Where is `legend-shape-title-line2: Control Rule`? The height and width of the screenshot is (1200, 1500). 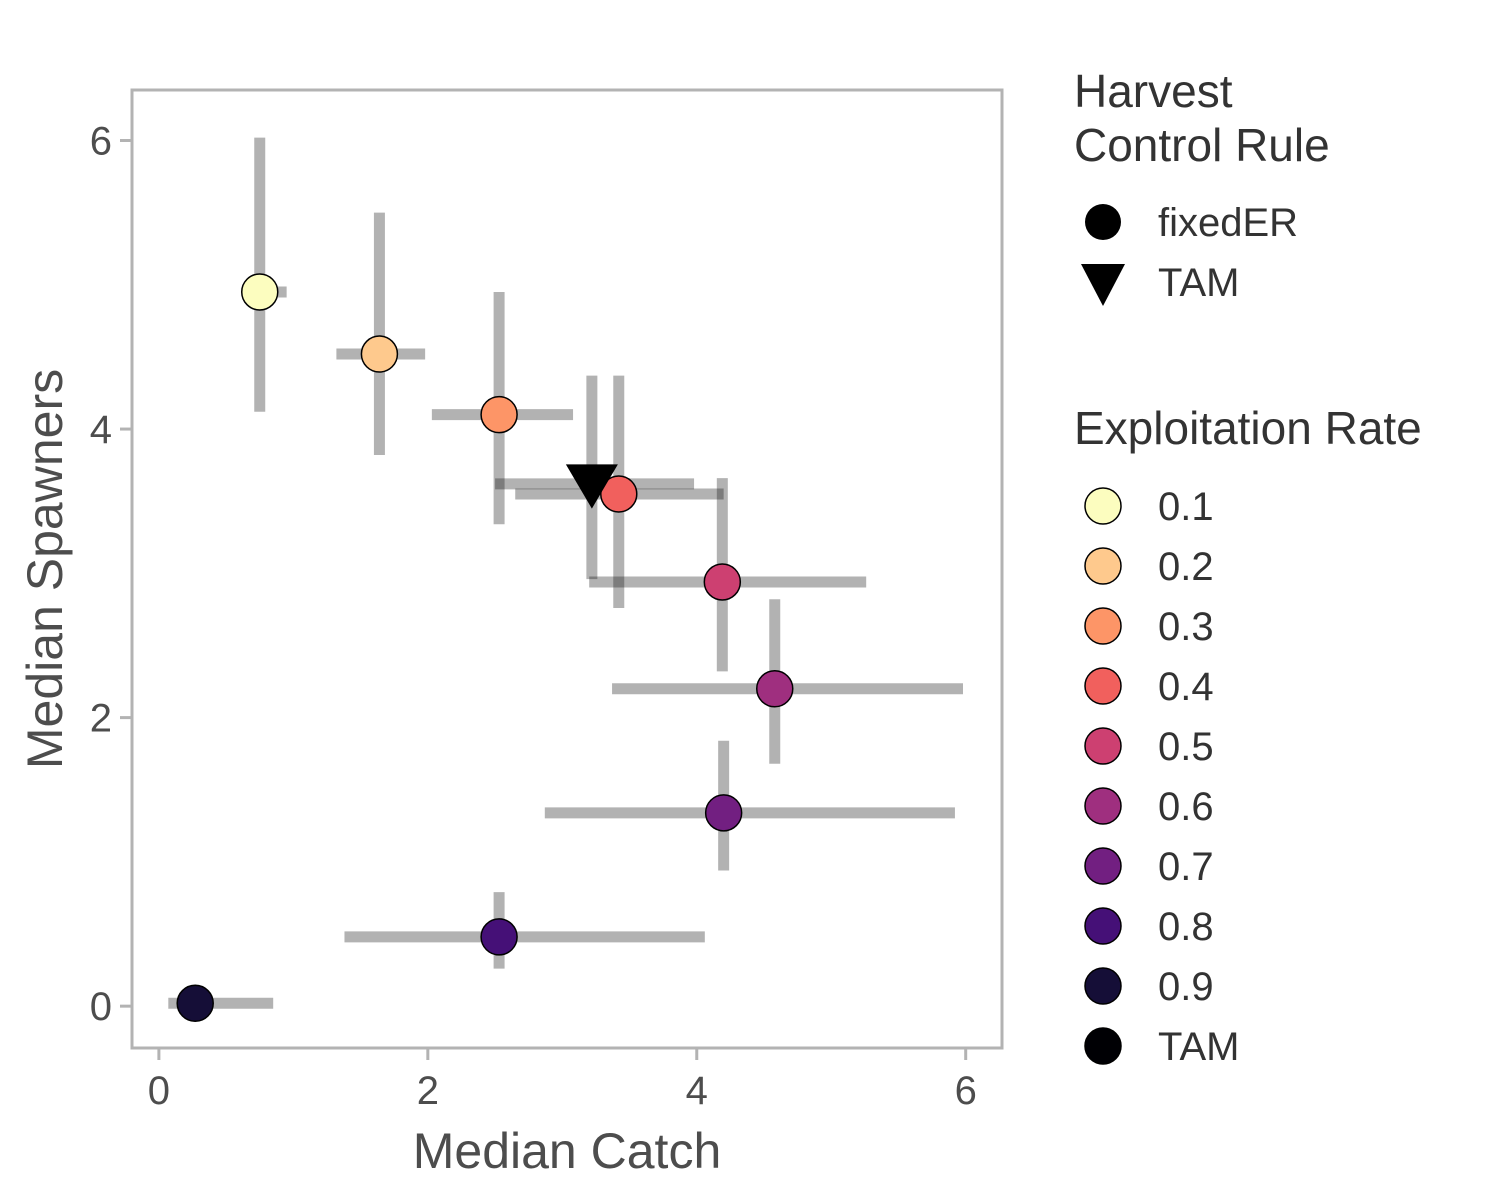 legend-shape-title-line2: Control Rule is located at coordinates (1202, 145).